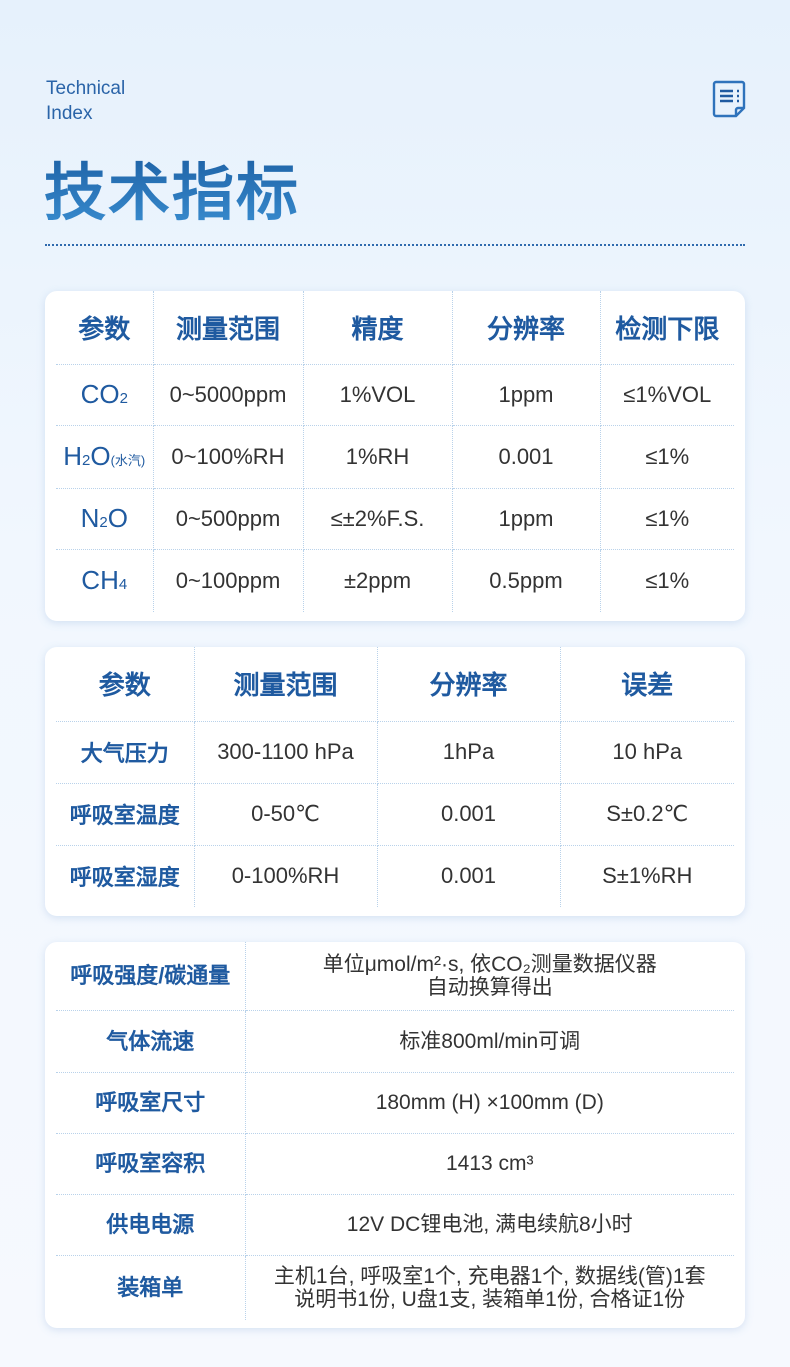 This screenshot has width=790, height=1367. Describe the element at coordinates (647, 814) in the screenshot. I see `table-cell: S±0.2℃` at that location.